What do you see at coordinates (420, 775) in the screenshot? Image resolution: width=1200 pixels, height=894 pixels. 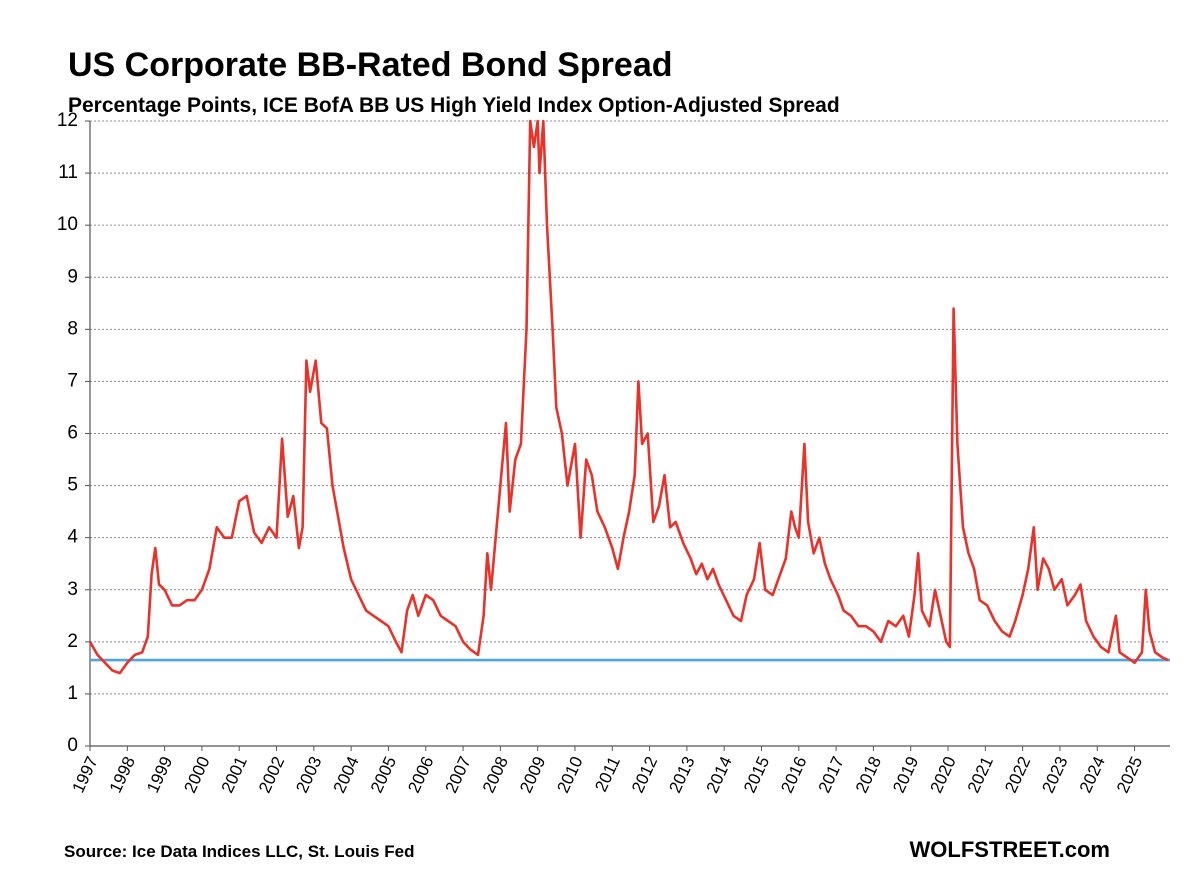 I see `x-tick-label: 2006` at bounding box center [420, 775].